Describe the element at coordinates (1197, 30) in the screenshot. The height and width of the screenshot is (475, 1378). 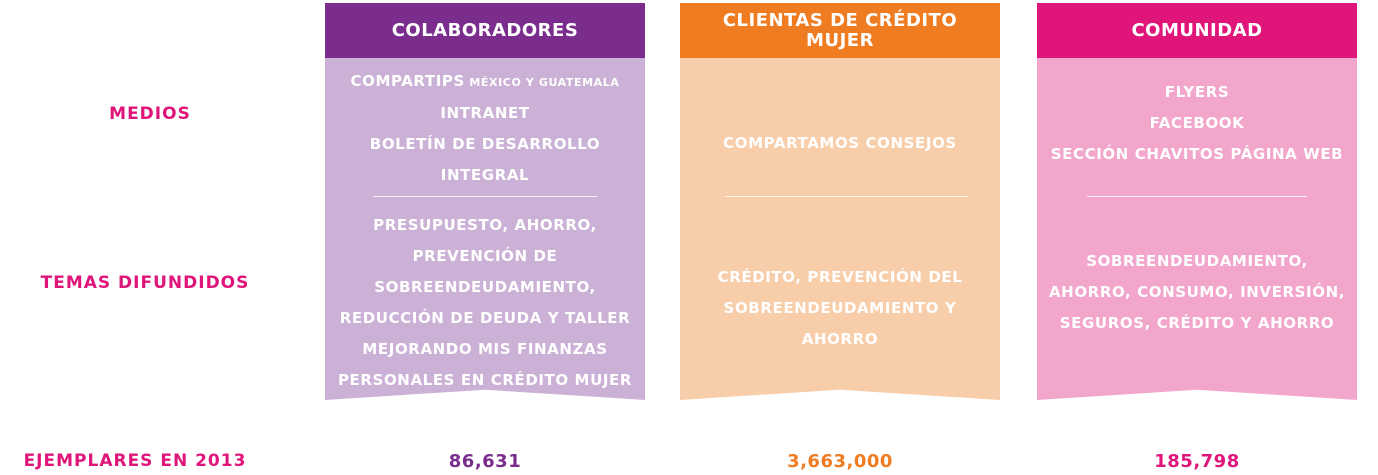
I see `column-header: COMUNIDAD` at that location.